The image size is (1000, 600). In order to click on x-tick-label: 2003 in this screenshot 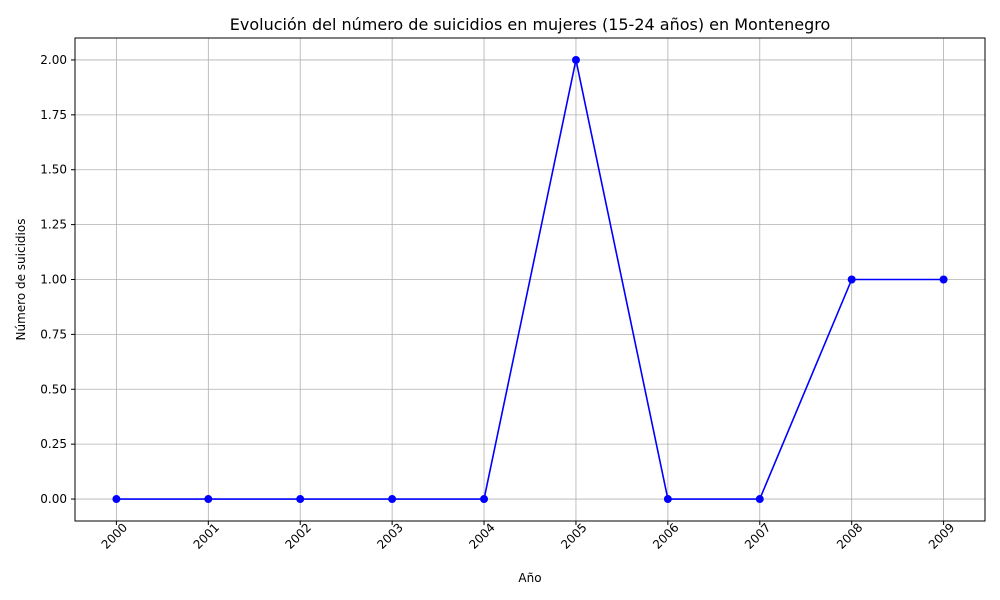, I will do `click(389, 535)`.